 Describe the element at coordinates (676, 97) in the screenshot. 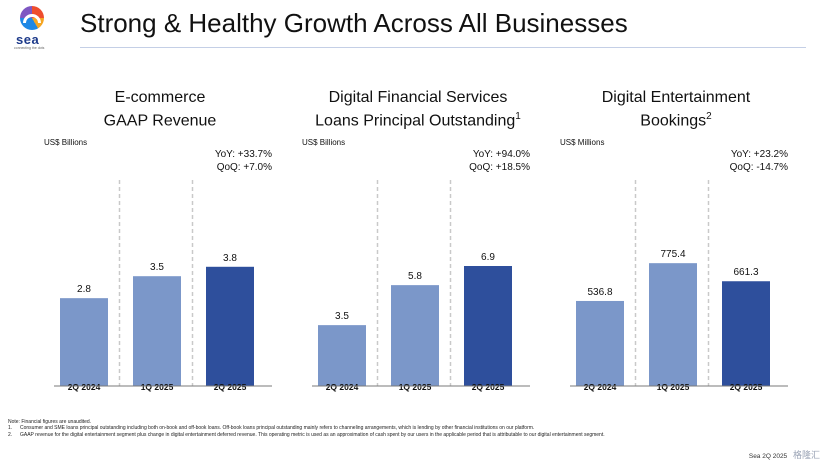

I see `chart-title-line1: Digital Entertainment` at that location.